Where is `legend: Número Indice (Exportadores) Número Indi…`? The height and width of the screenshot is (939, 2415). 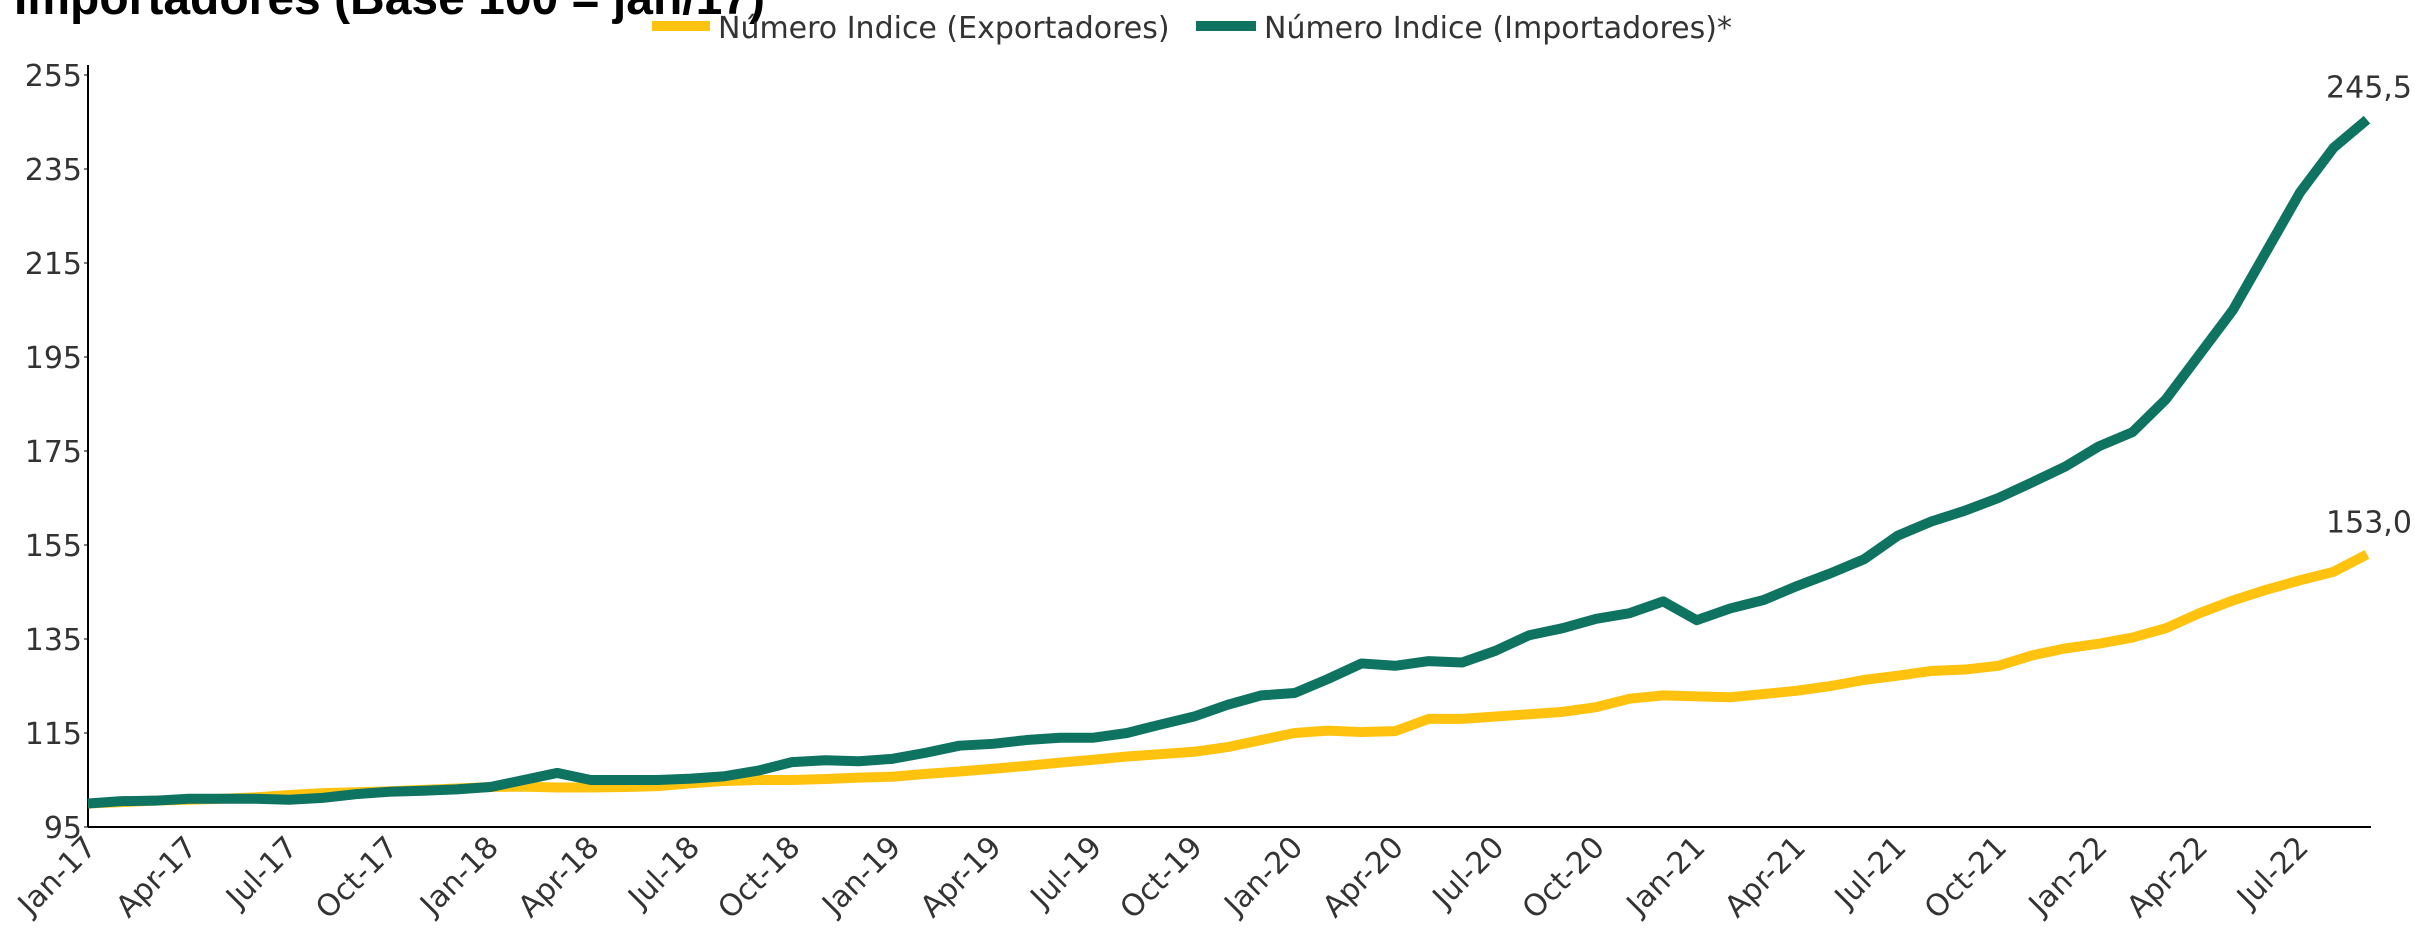 legend: Número Indice (Exportadores) Número Indi… is located at coordinates (1192, 28).